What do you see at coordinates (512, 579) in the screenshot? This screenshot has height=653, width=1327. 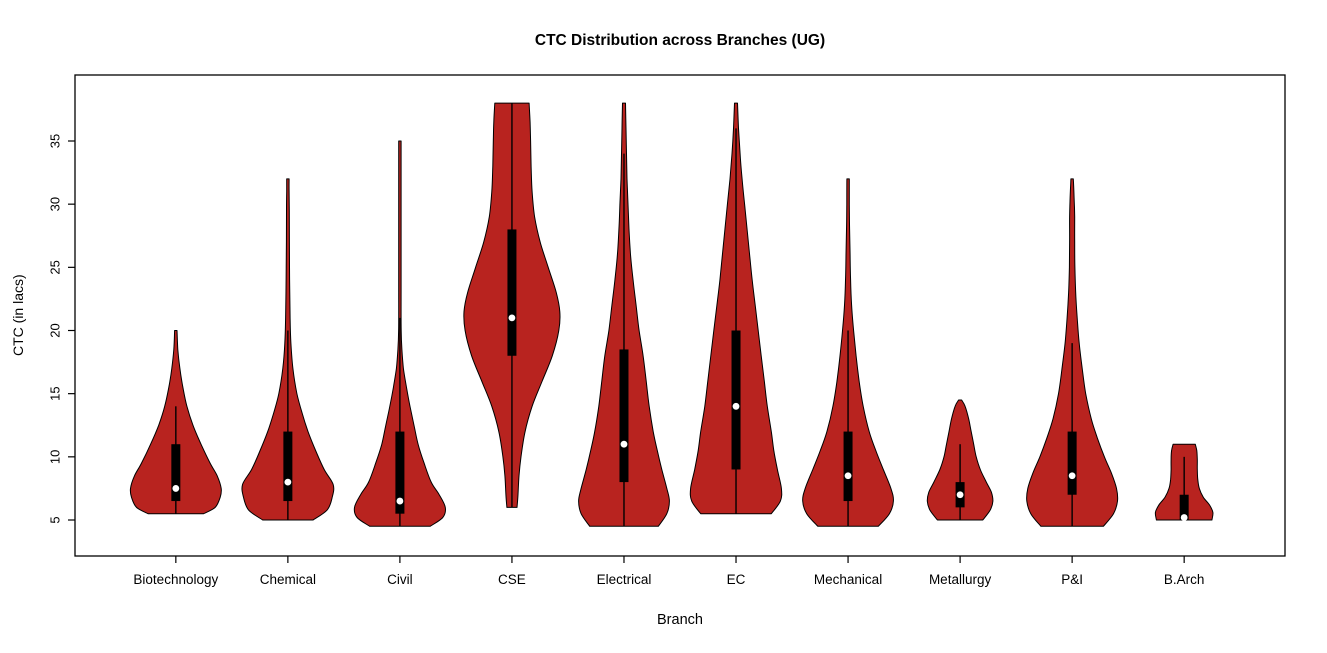 I see `x-axis-tick-label-cse: CSE` at bounding box center [512, 579].